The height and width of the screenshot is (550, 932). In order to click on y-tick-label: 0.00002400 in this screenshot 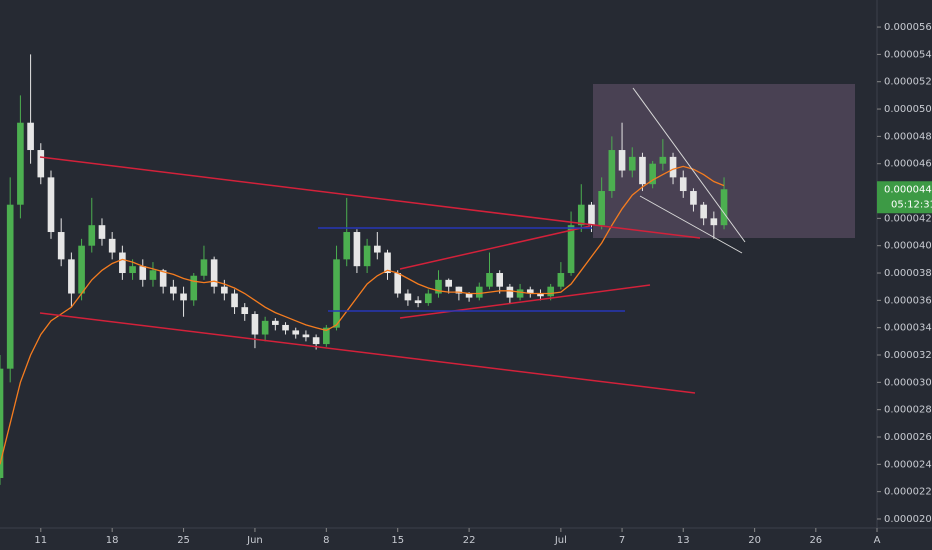, I will do `click(908, 464)`.